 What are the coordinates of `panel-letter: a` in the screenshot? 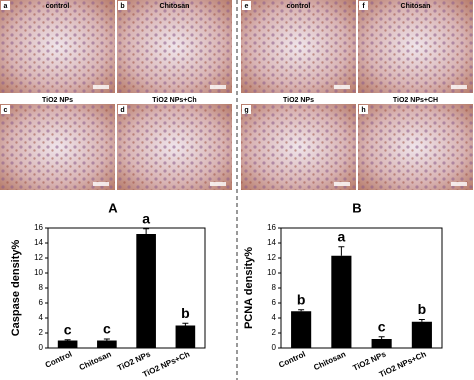 It's located at (6, 6).